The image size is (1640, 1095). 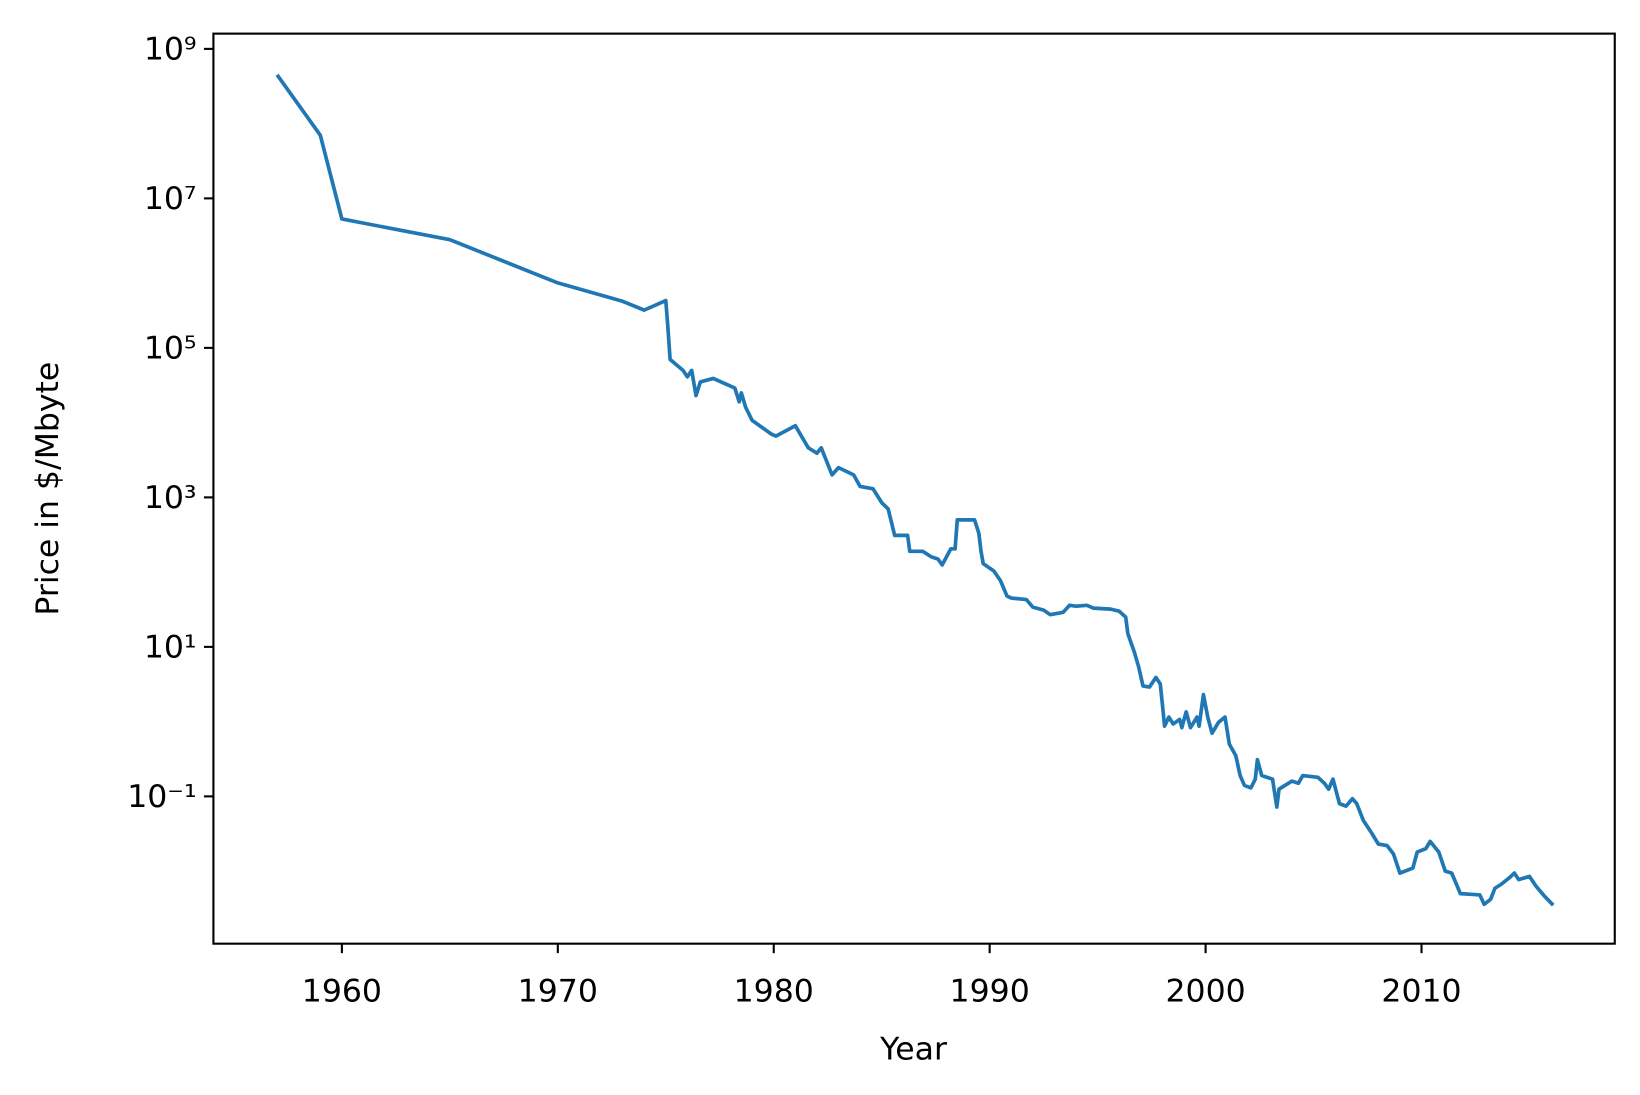 What do you see at coordinates (170, 49) in the screenshot?
I see `y-tick-label: 10⁹` at bounding box center [170, 49].